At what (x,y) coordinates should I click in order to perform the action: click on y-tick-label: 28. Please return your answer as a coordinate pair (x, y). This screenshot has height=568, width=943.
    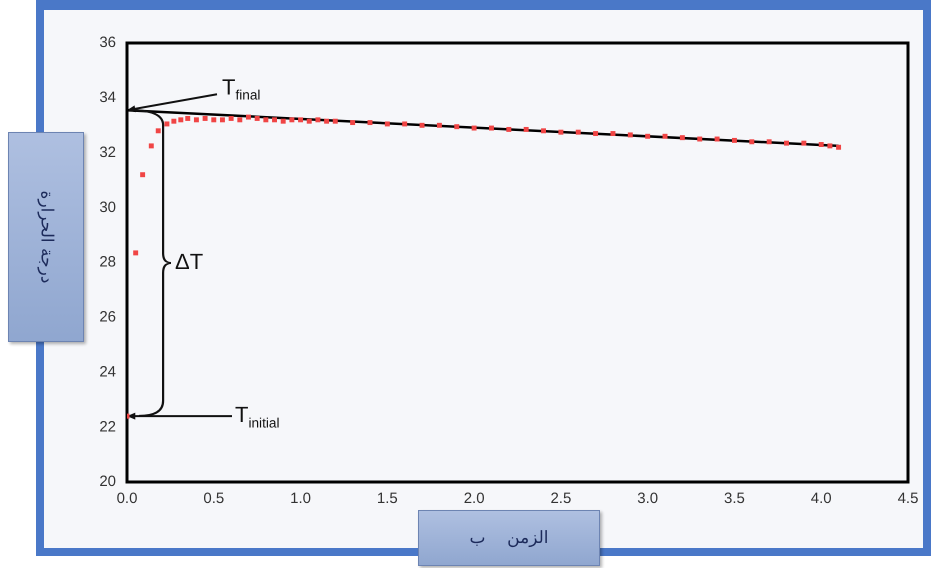
    Looking at the image, I should click on (107, 262).